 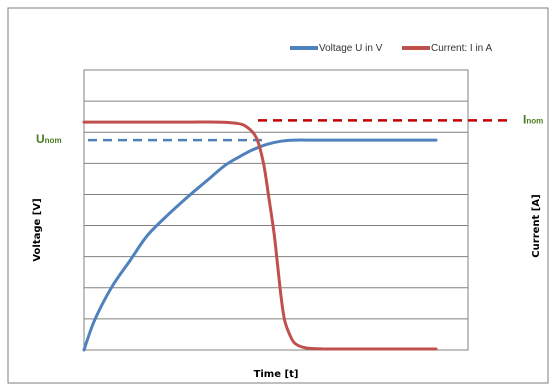 What do you see at coordinates (391, 48) in the screenshot?
I see `legend: Voltage U in V Current: I in A` at bounding box center [391, 48].